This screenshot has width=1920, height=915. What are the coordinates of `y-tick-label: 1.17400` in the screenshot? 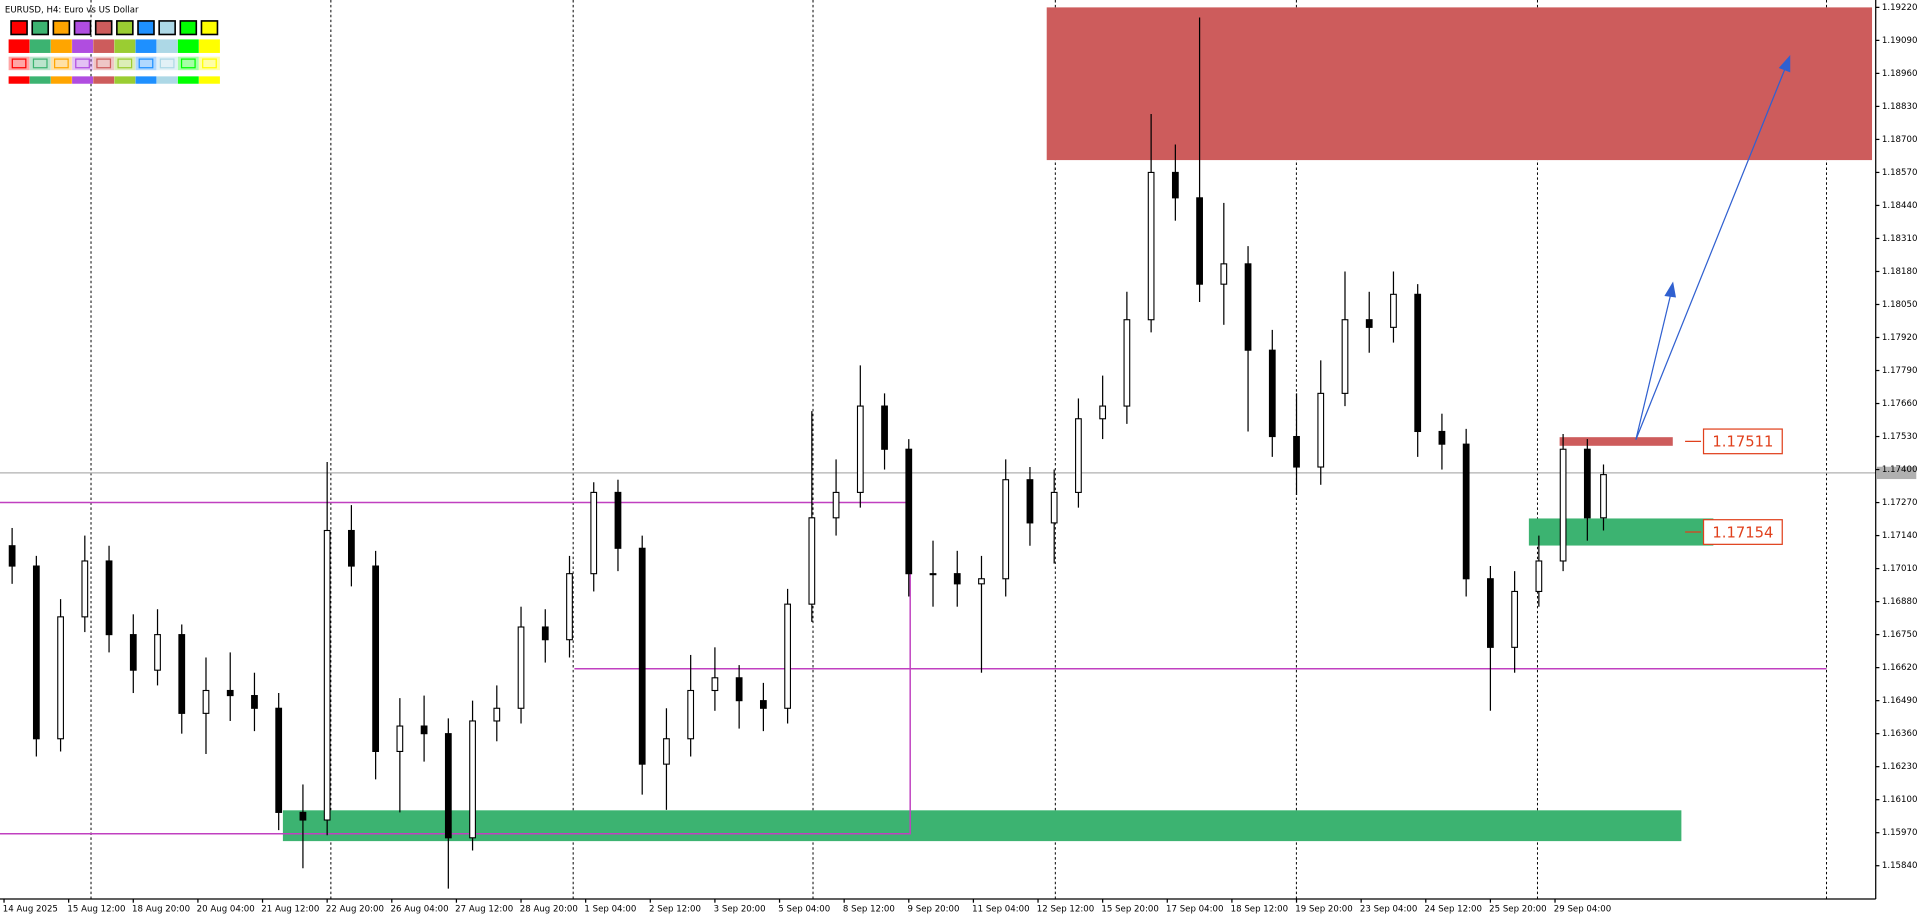 It's located at (1900, 470).